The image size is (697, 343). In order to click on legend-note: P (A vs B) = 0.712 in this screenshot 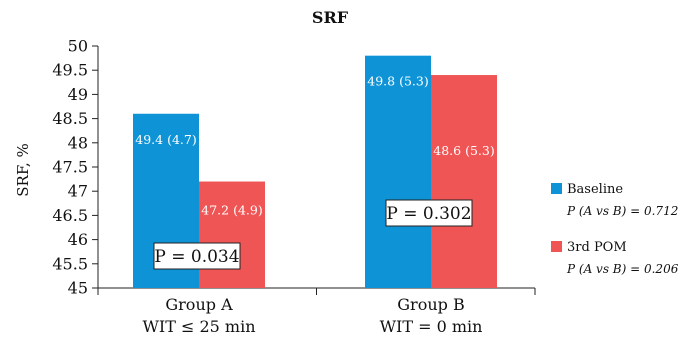, I will do `click(622, 211)`.